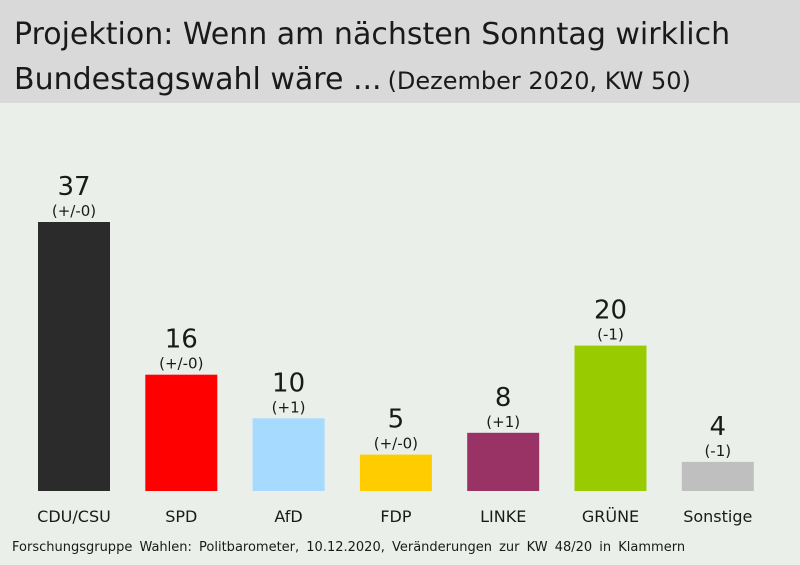 The image size is (800, 565). I want to click on category-label: GRÜNE, so click(610, 516).